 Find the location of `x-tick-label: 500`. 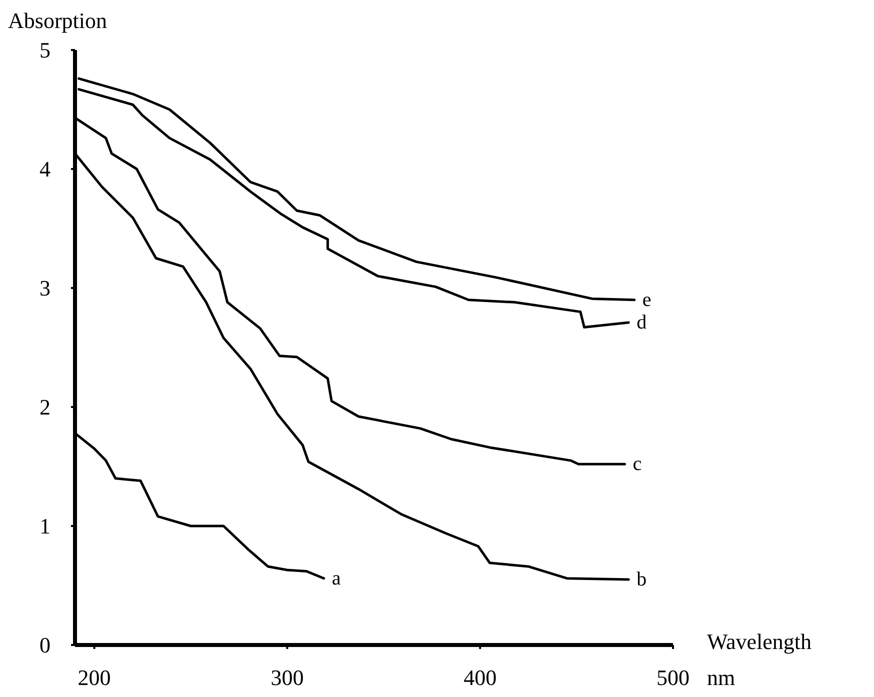

x-tick-label: 500 is located at coordinates (673, 677).